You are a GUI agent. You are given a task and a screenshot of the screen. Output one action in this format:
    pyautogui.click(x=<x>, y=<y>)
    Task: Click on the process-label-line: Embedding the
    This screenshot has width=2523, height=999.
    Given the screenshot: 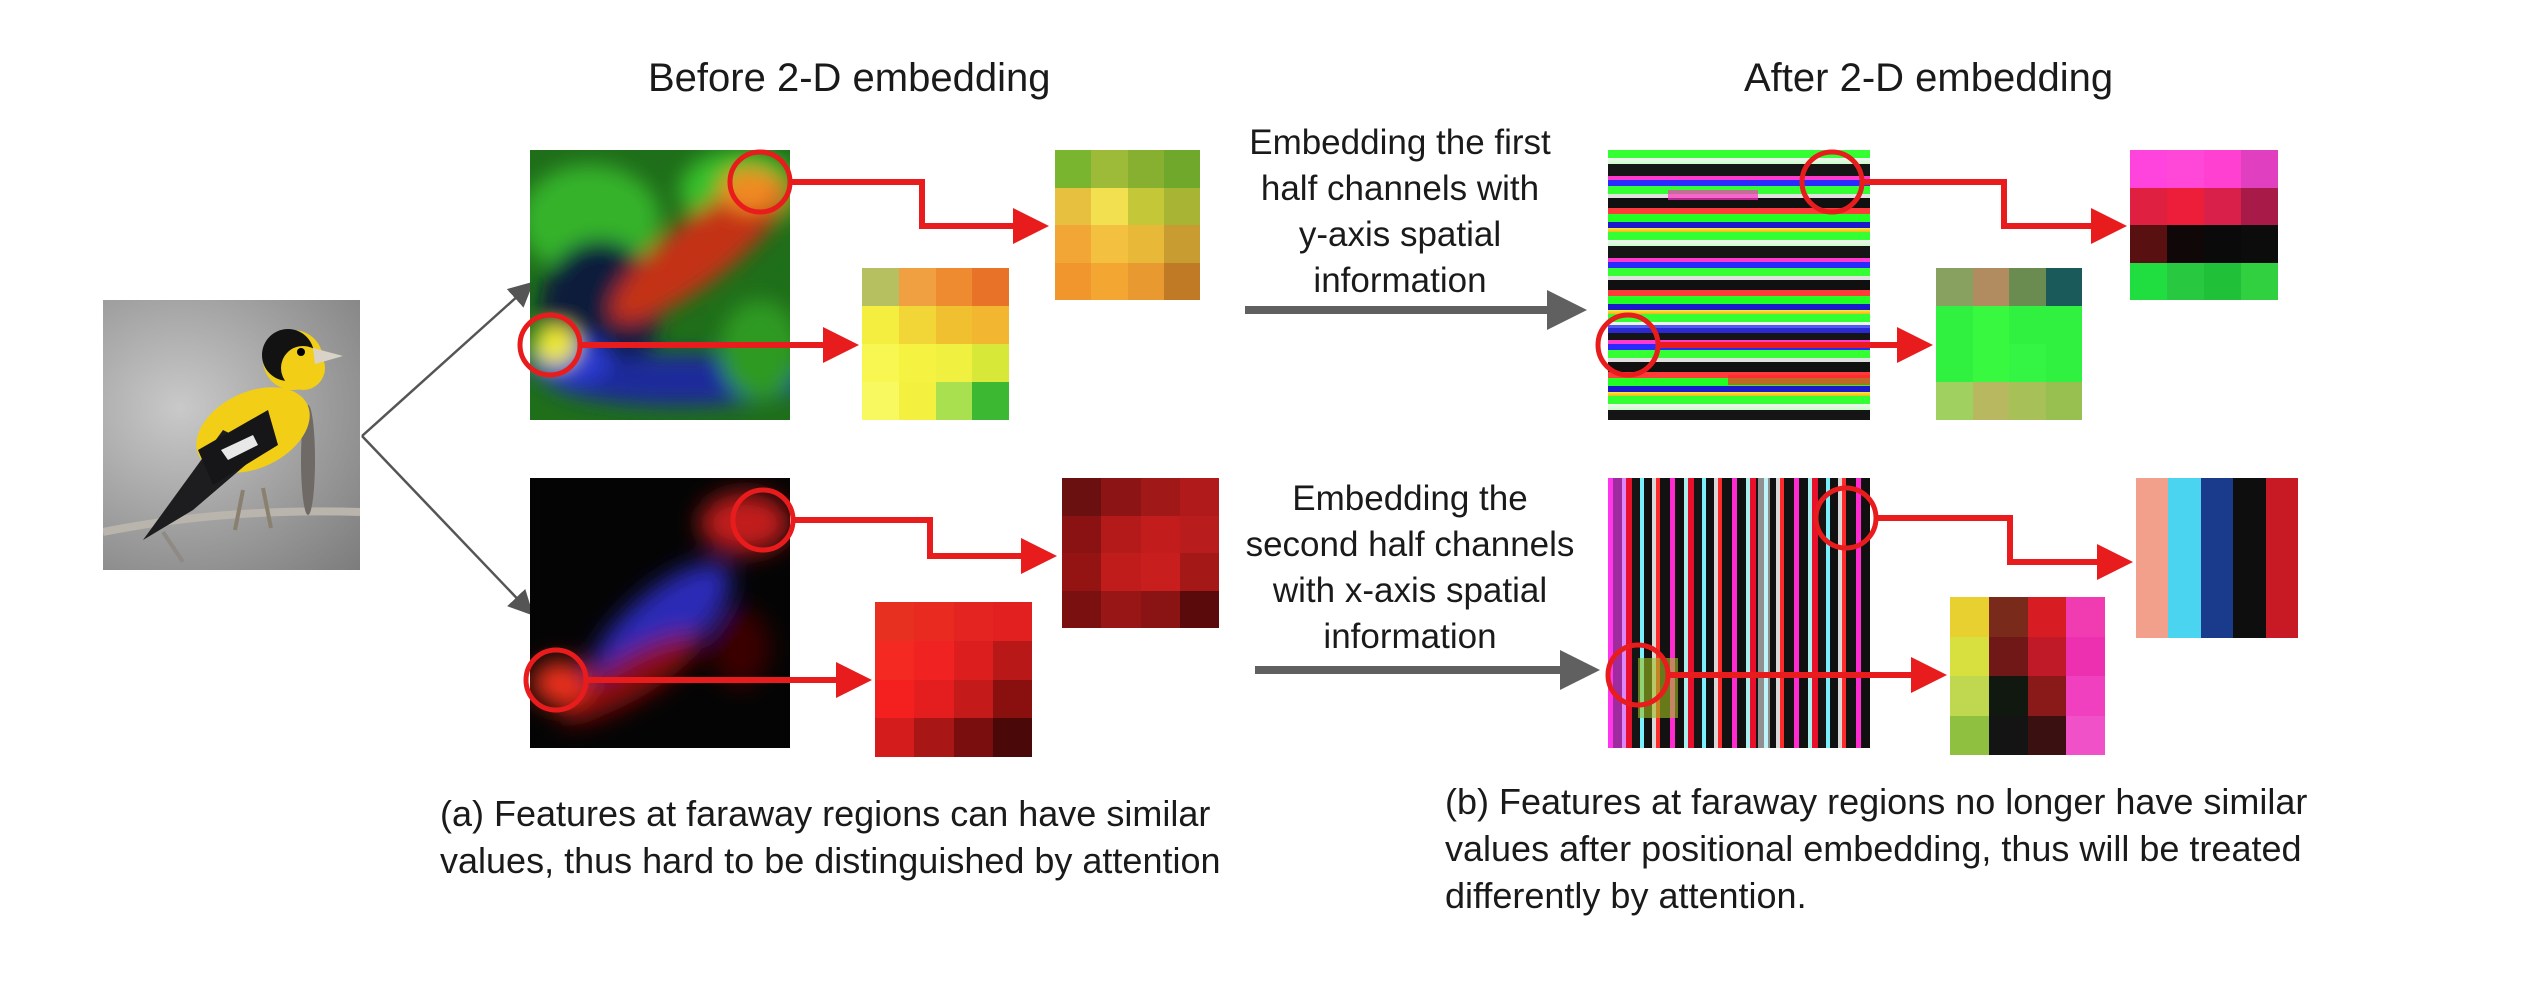 What is the action you would take?
    pyautogui.click(x=1410, y=498)
    